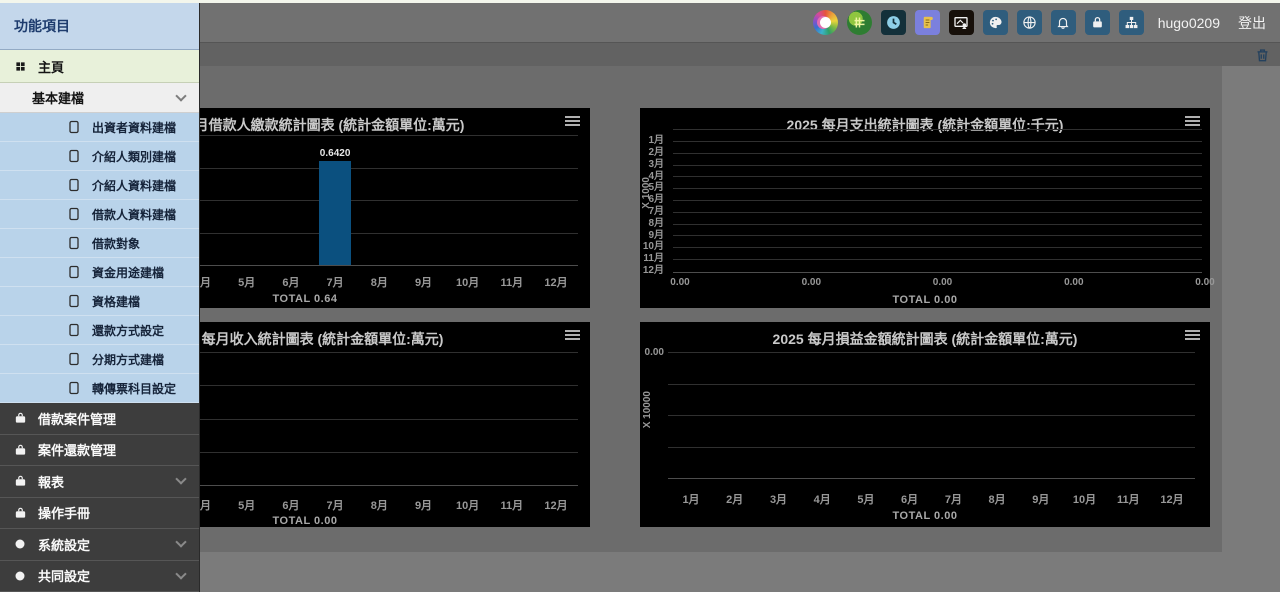  I want to click on topbar-icons, so click(978, 22).